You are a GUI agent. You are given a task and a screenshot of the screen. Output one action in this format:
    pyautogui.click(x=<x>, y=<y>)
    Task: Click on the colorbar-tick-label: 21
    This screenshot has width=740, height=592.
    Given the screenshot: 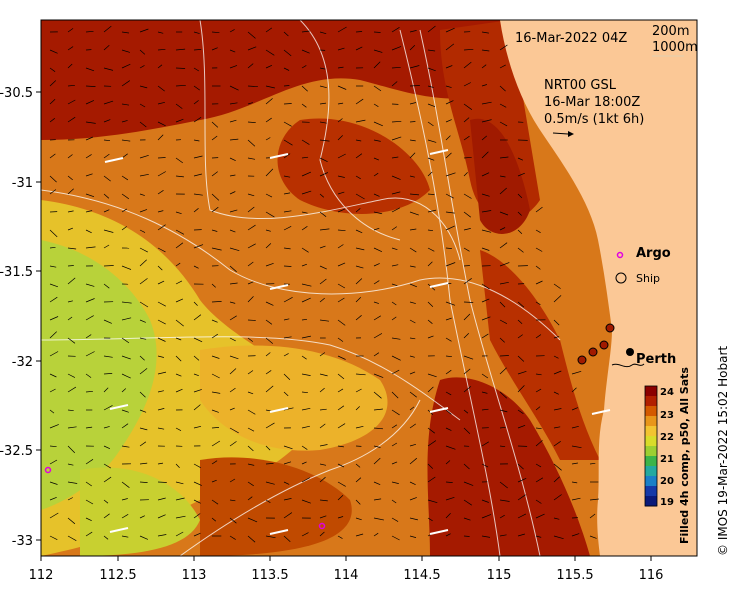 What is the action you would take?
    pyautogui.click(x=667, y=459)
    